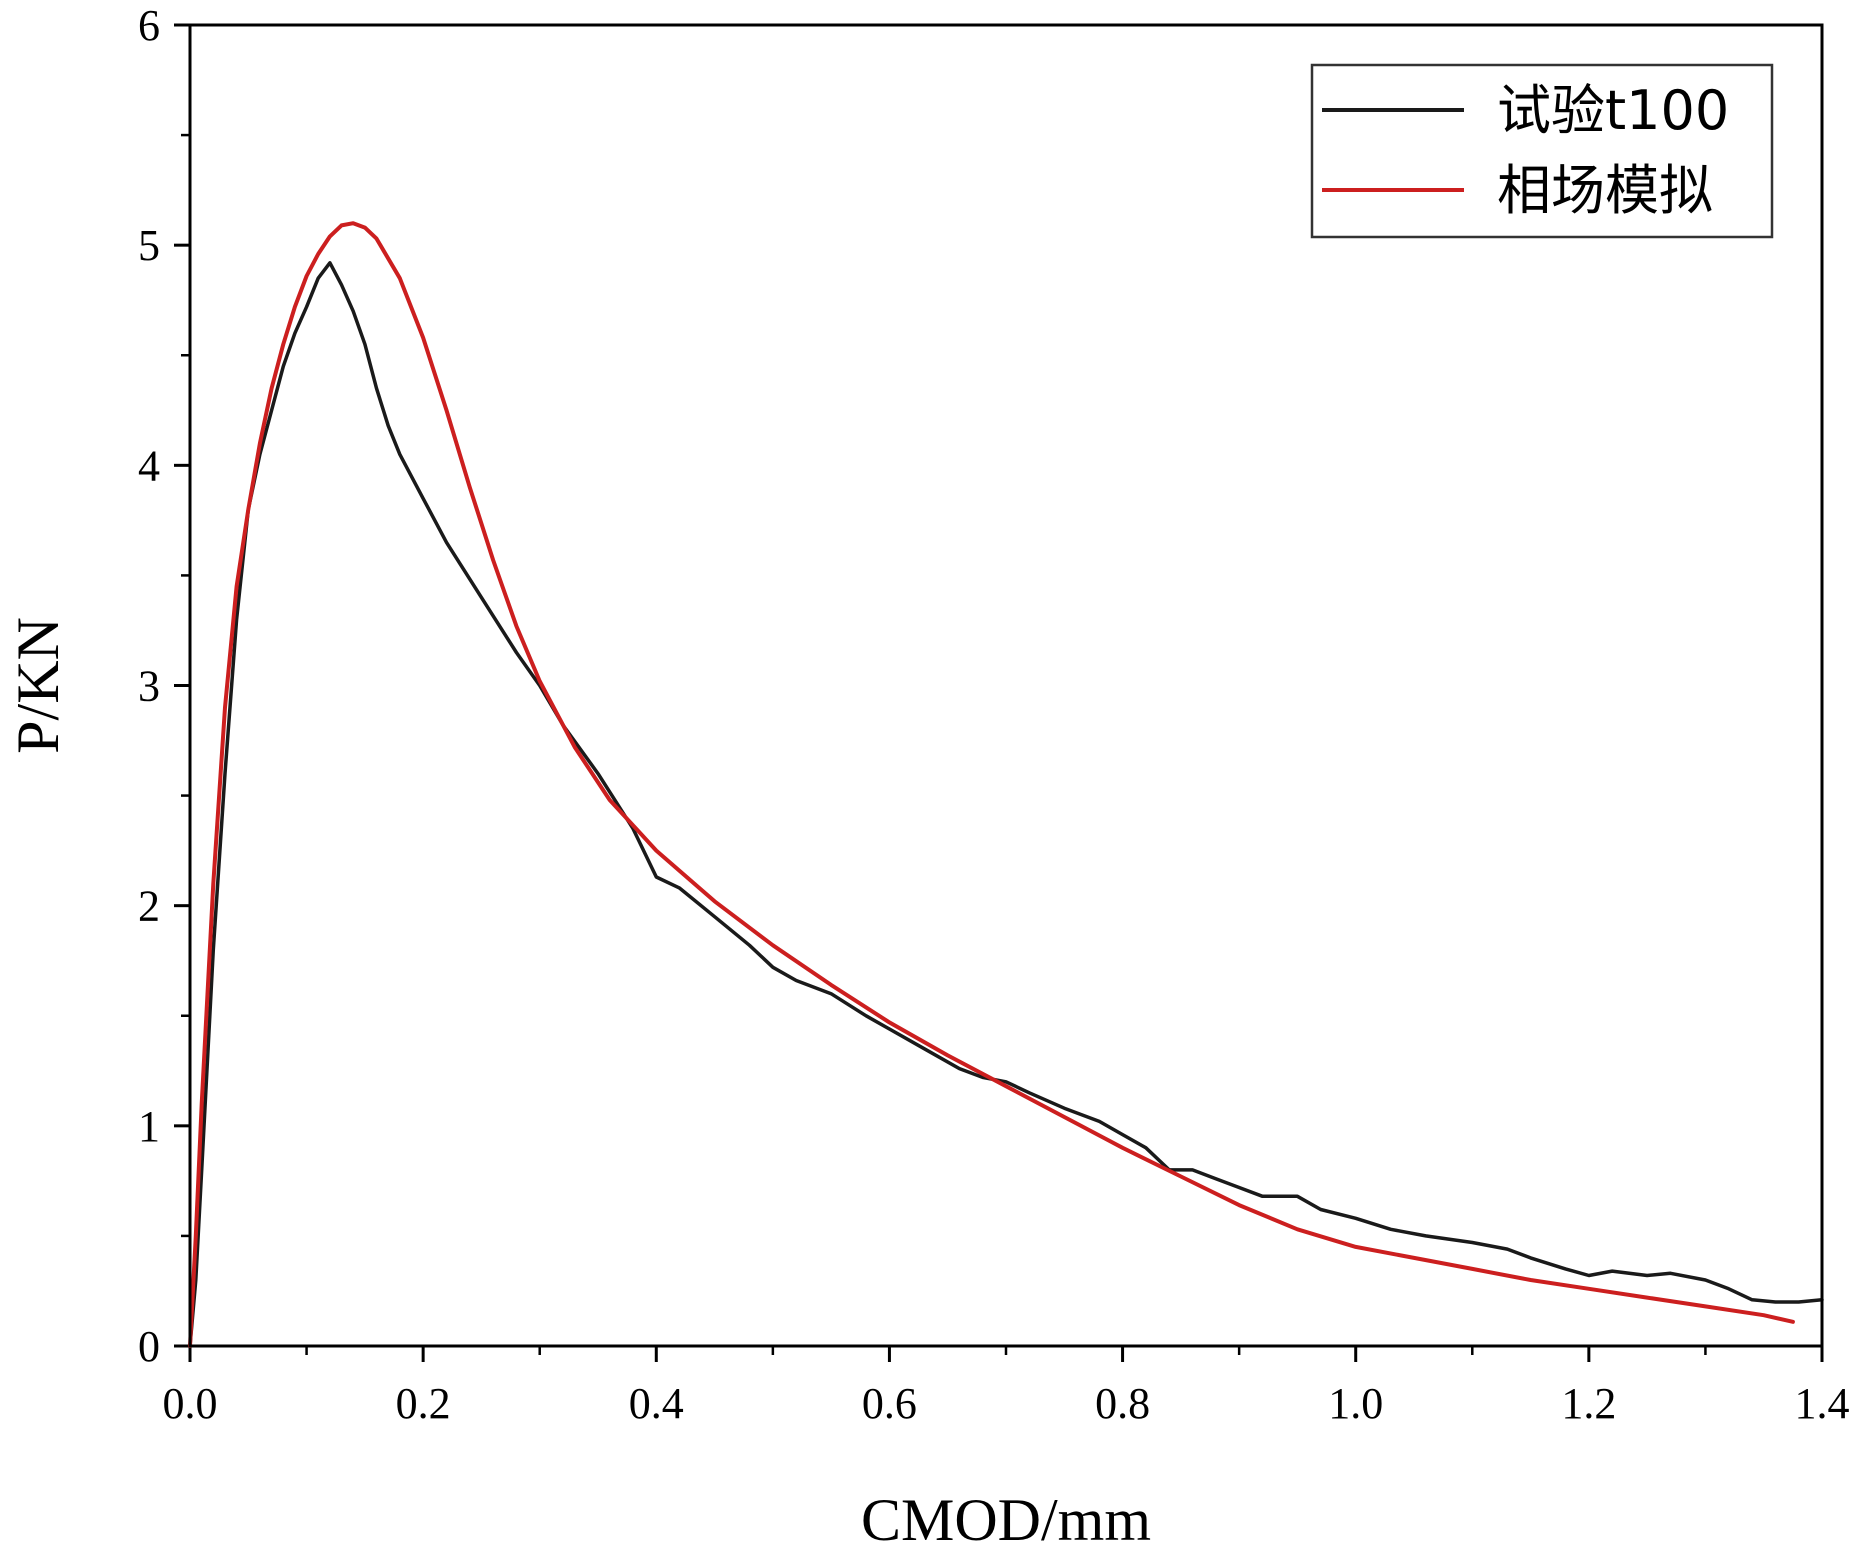 Image resolution: width=1861 pixels, height=1552 pixels. I want to click on y-tick-label: 2, so click(149, 906).